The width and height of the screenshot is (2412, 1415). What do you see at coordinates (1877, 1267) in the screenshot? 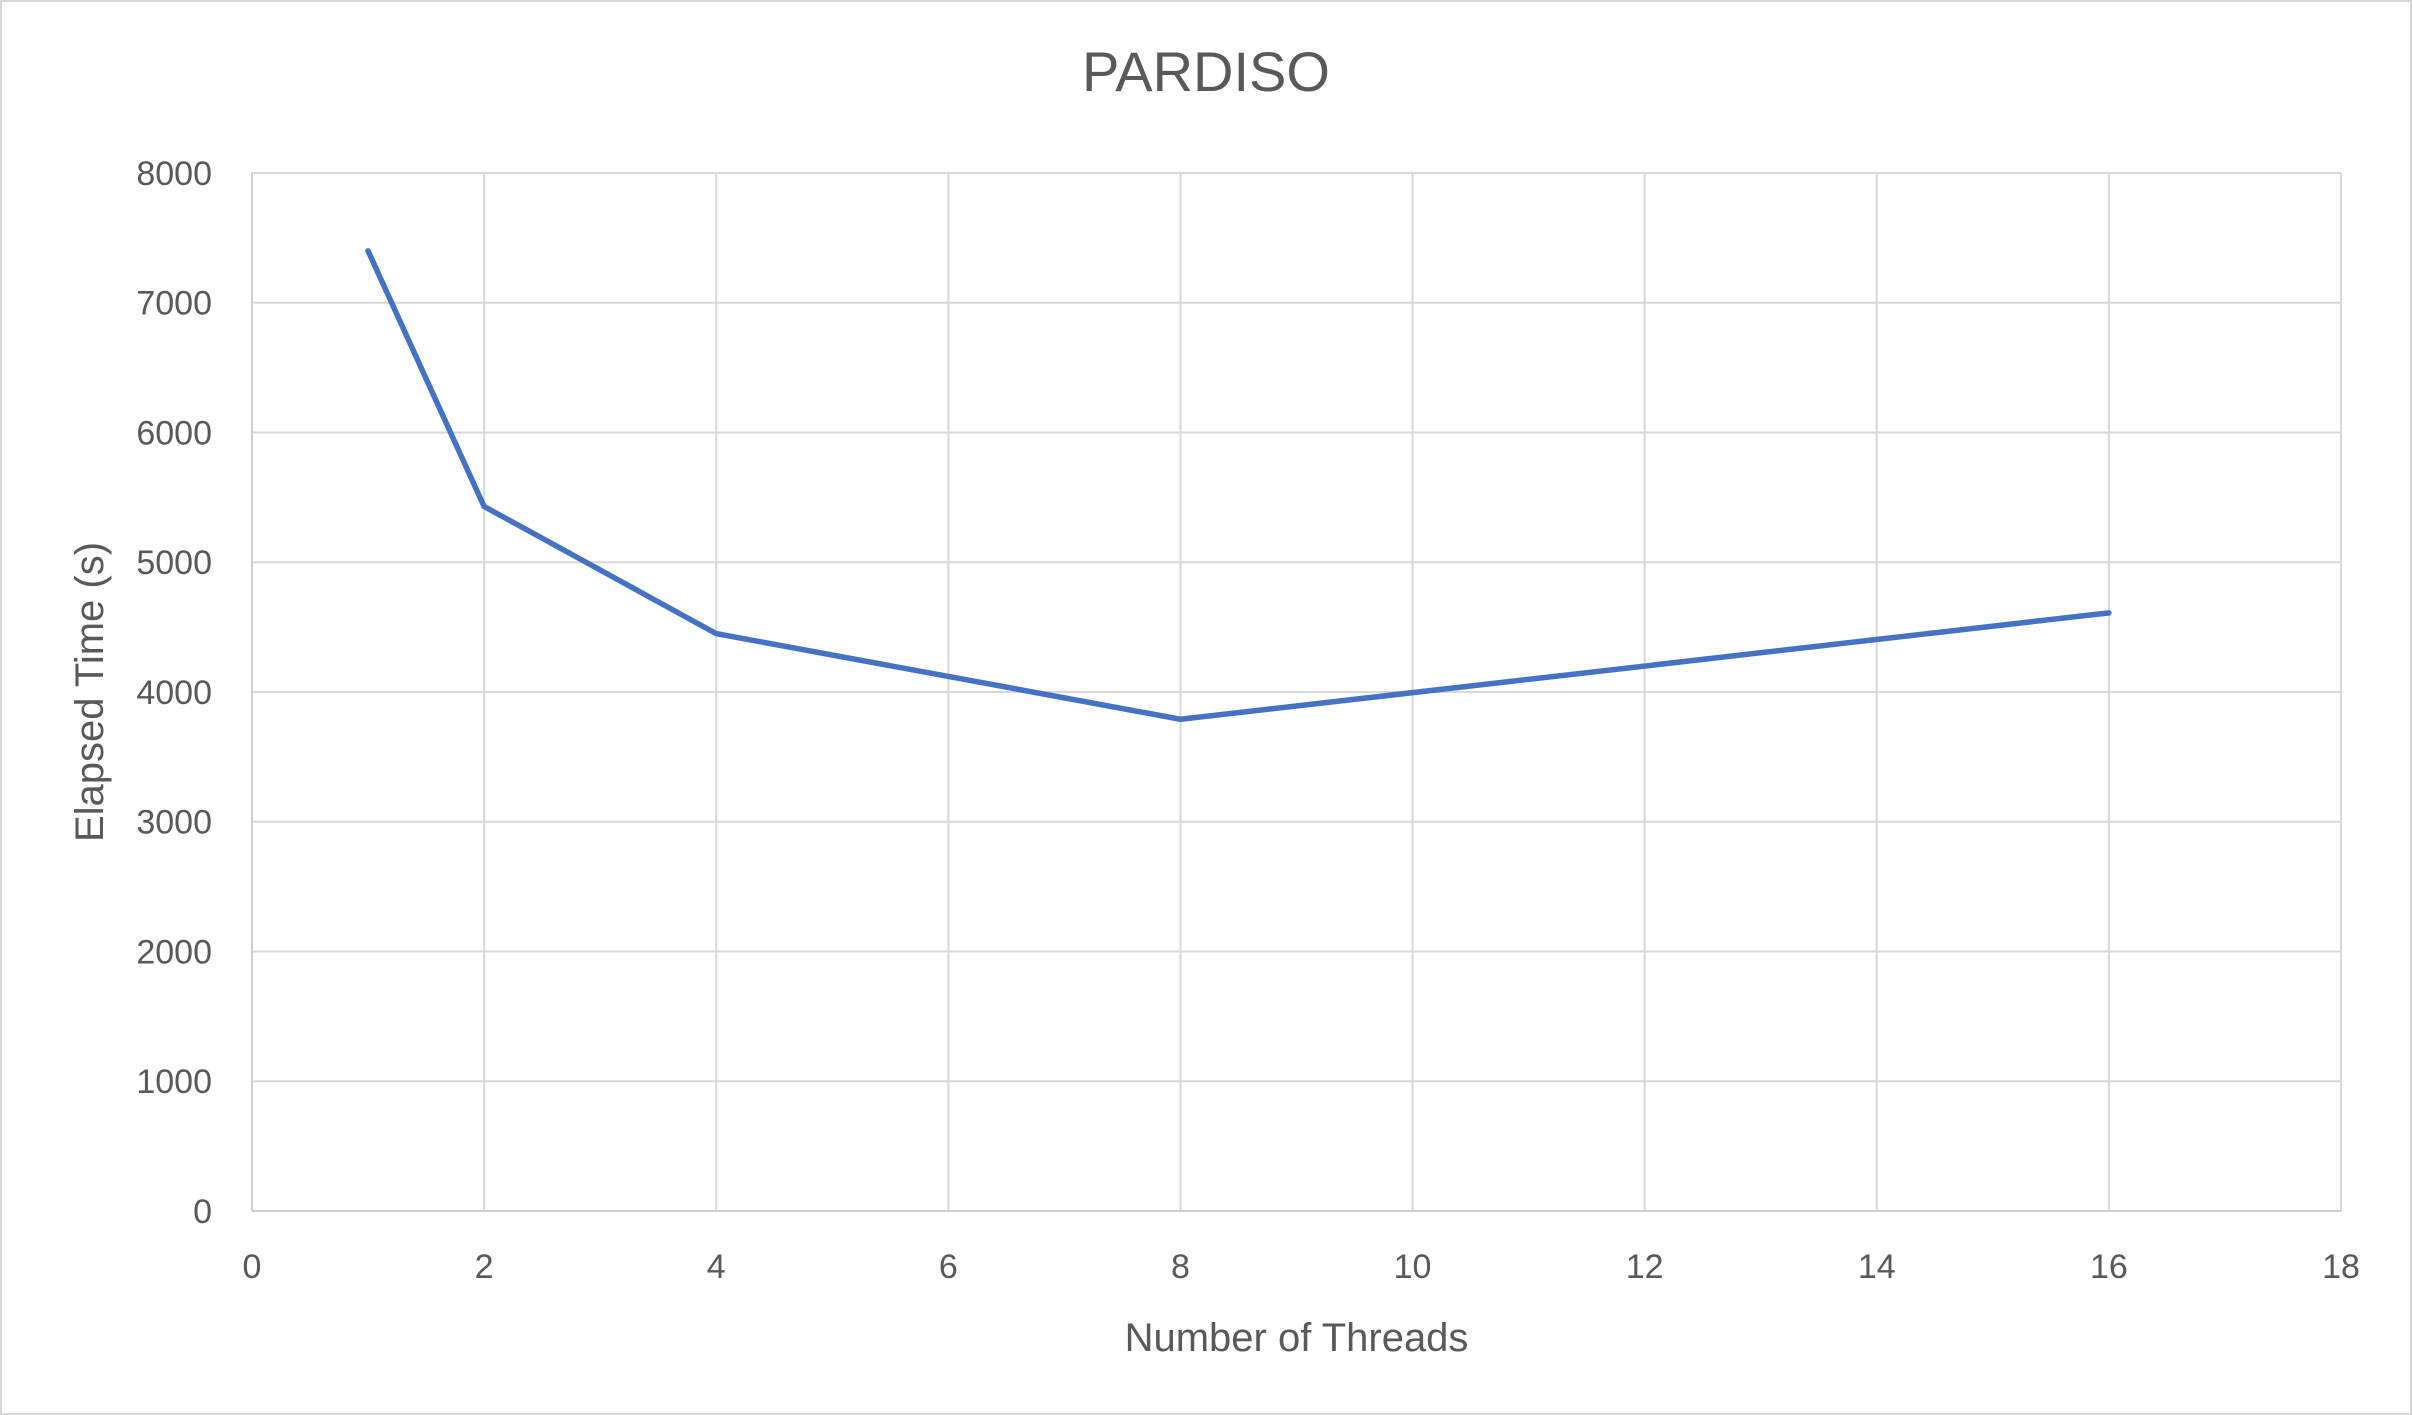
I see `x-tick-label: 14` at bounding box center [1877, 1267].